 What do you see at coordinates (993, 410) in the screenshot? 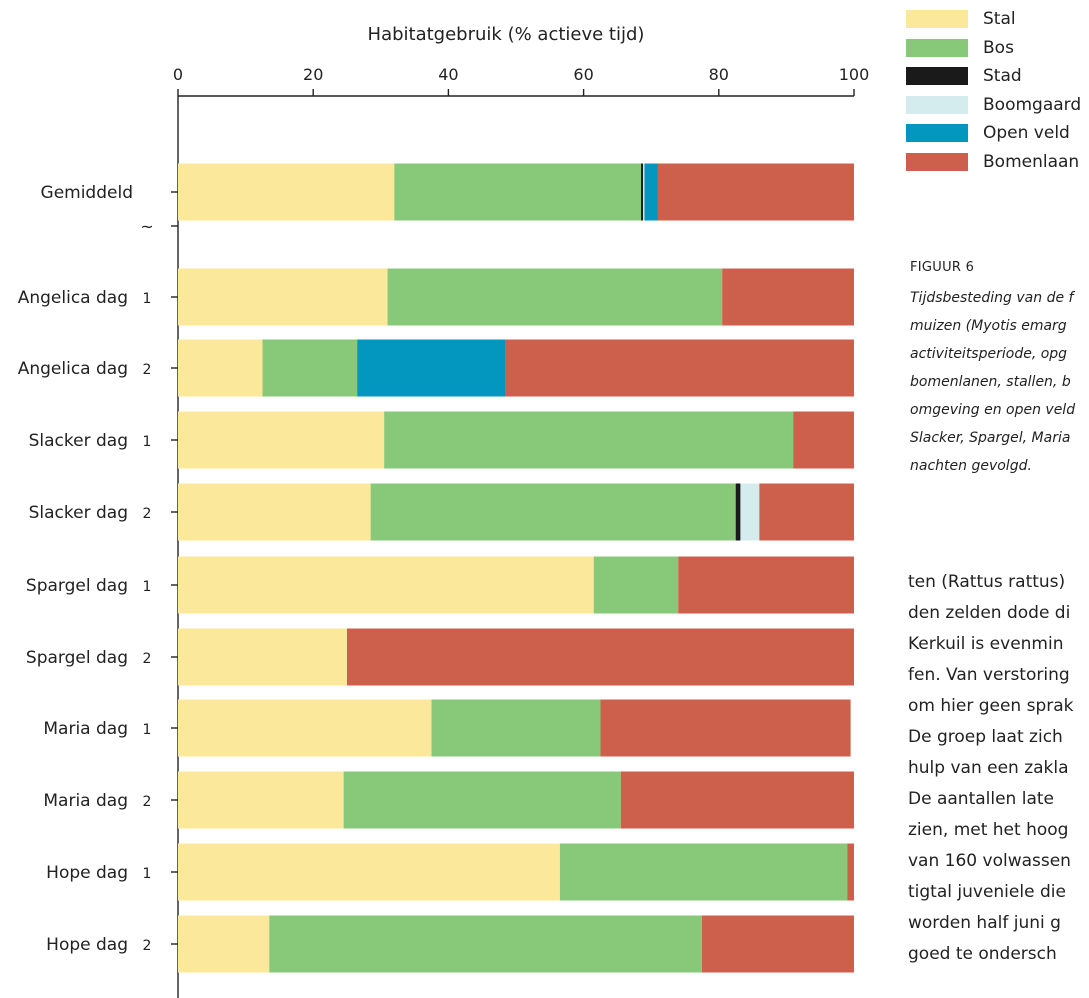
I see `caption-line: omgeving en open veld` at bounding box center [993, 410].